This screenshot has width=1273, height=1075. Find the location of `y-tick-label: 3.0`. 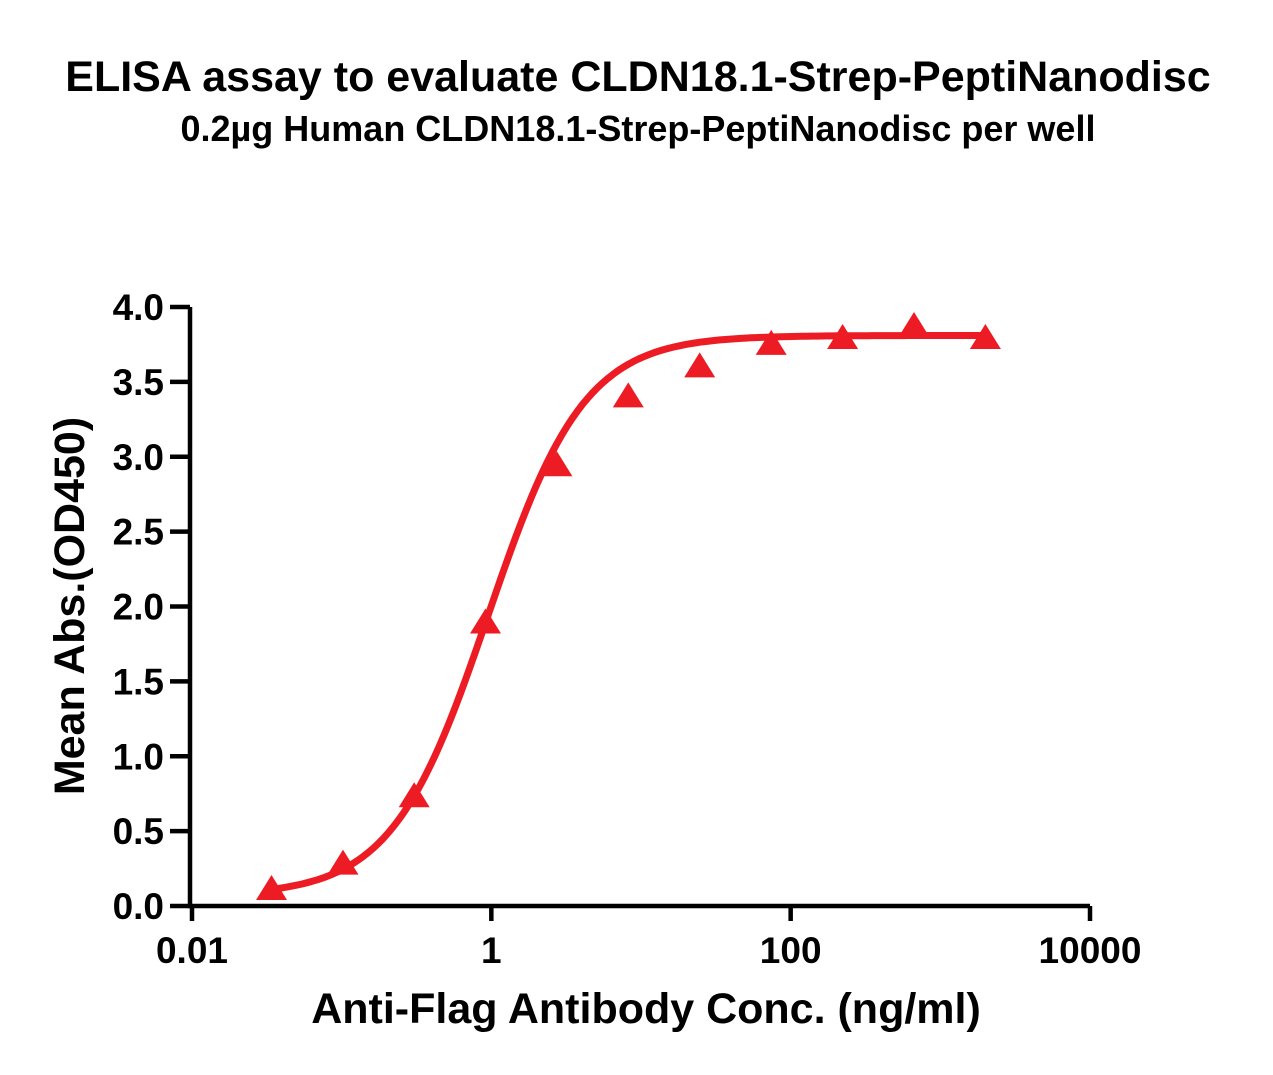

y-tick-label: 3.0 is located at coordinates (138, 457).